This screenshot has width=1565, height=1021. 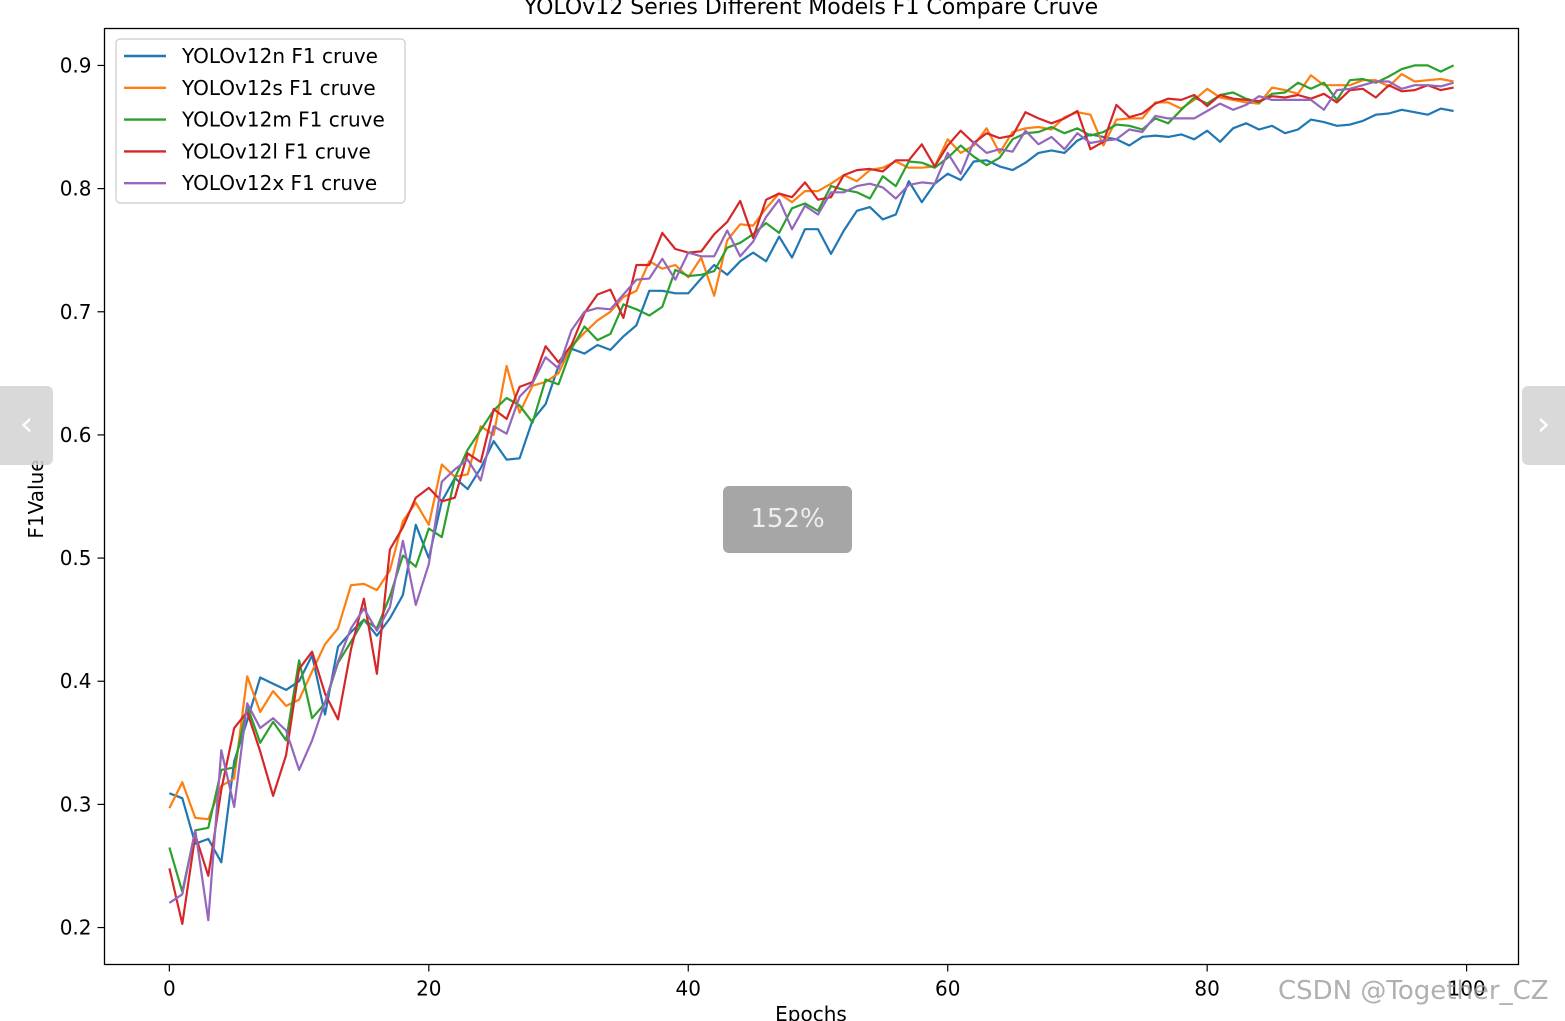 What do you see at coordinates (279, 56) in the screenshot?
I see `legend-label: YOLOv12n F1 cruve` at bounding box center [279, 56].